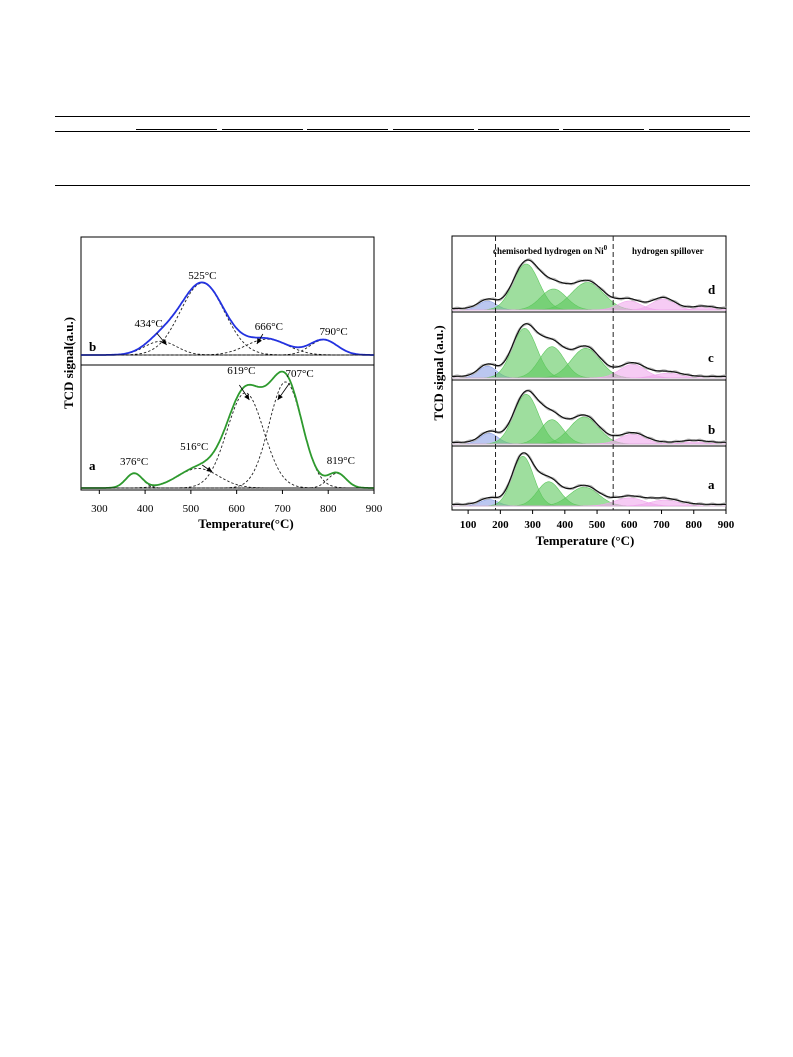 This screenshot has width=793, height=1057. Describe the element at coordinates (668, 251) in the screenshot. I see `region-label-spillover: hydrogen spillover` at that location.